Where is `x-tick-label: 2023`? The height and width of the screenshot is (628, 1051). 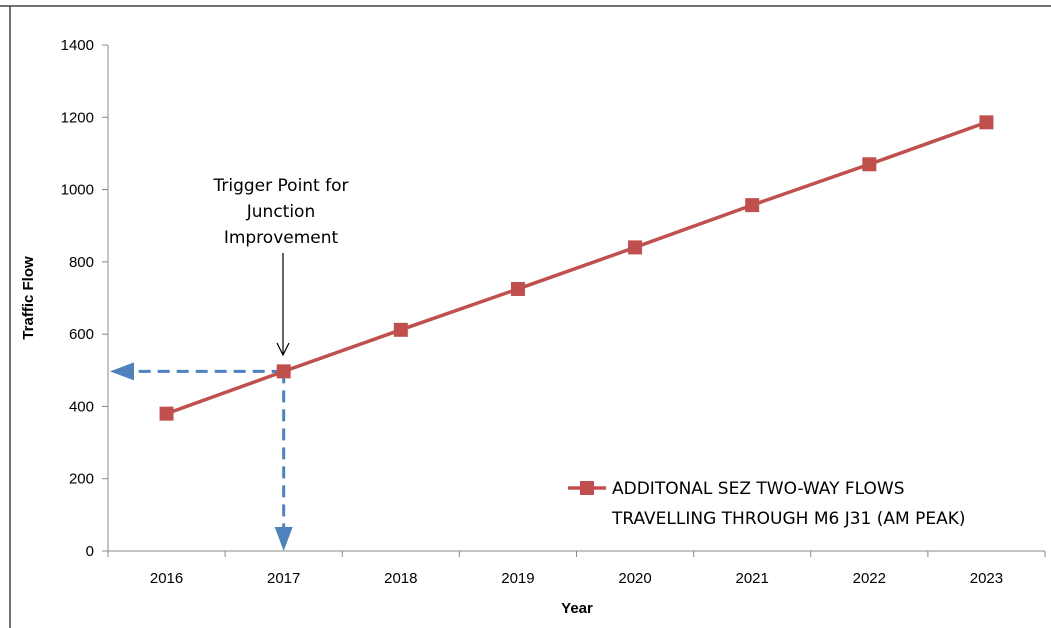 x-tick-label: 2023 is located at coordinates (986, 578).